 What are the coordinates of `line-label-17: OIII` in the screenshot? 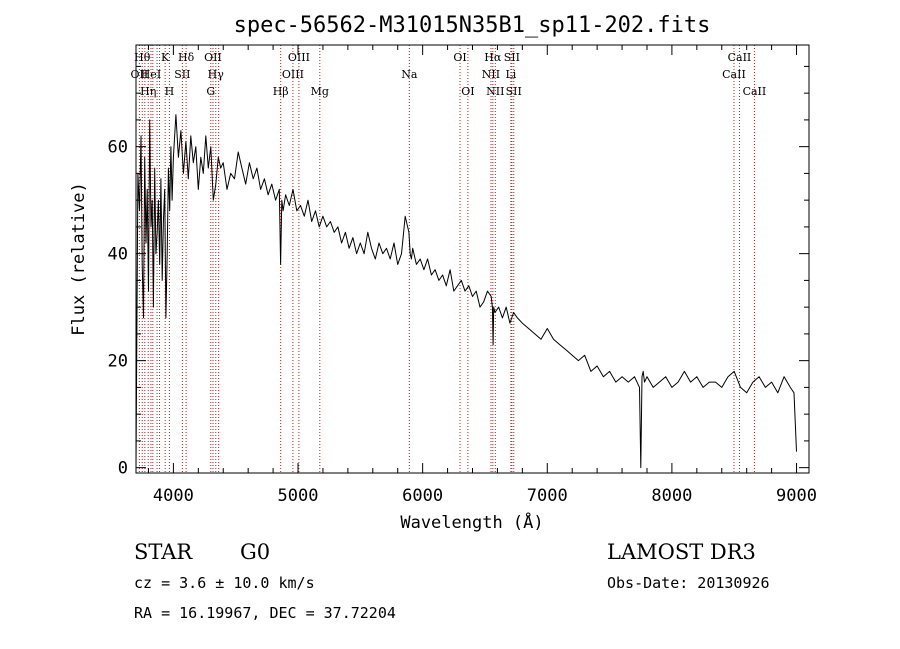 It's located at (293, 74).